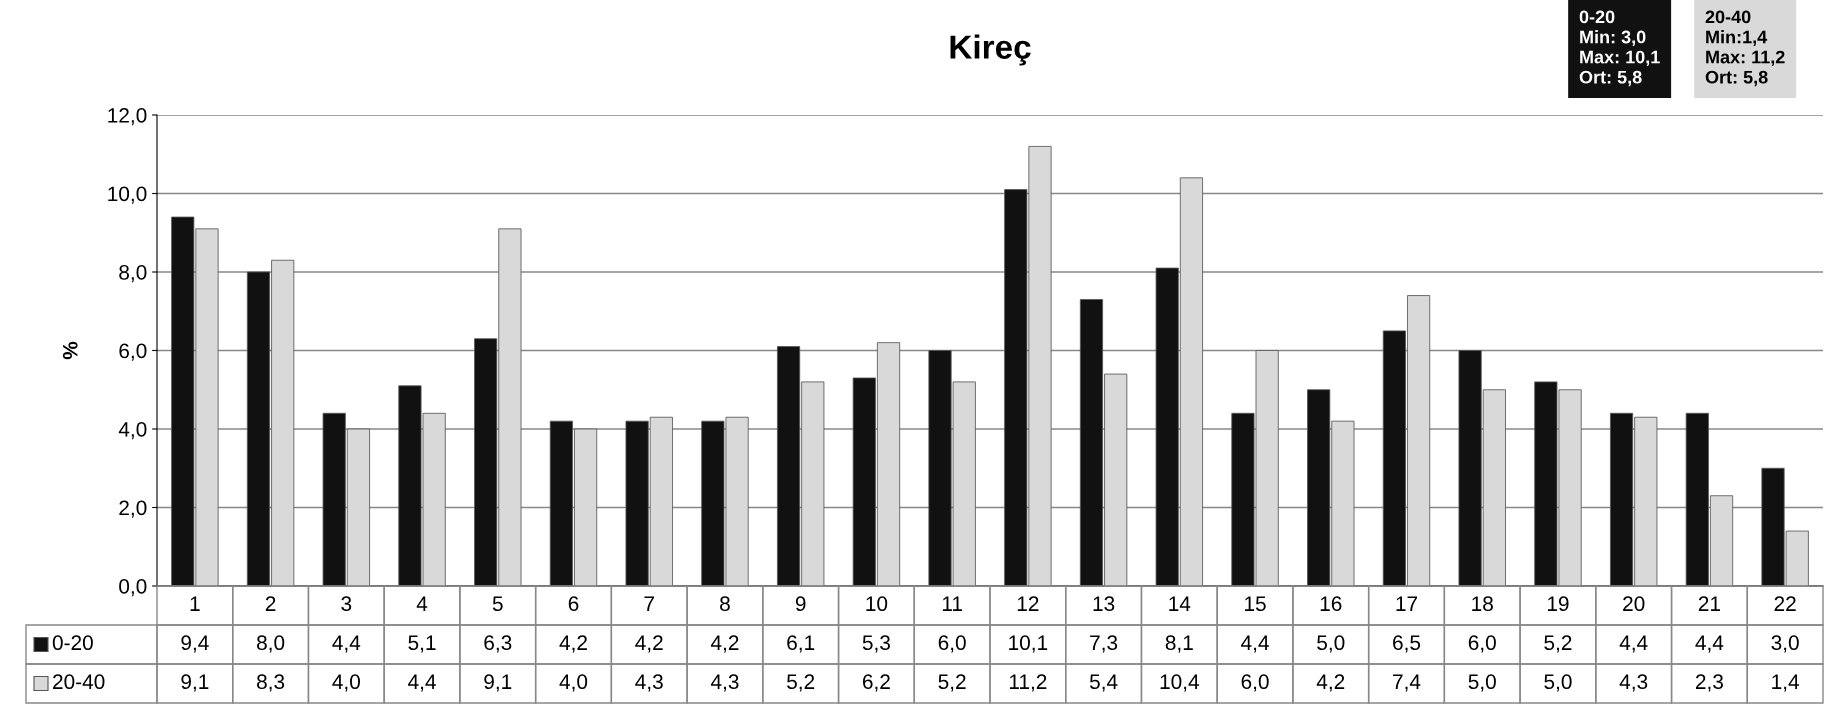 This screenshot has width=1847, height=719. Describe the element at coordinates (1255, 604) in the screenshot. I see `x-tick-label: 15` at that location.